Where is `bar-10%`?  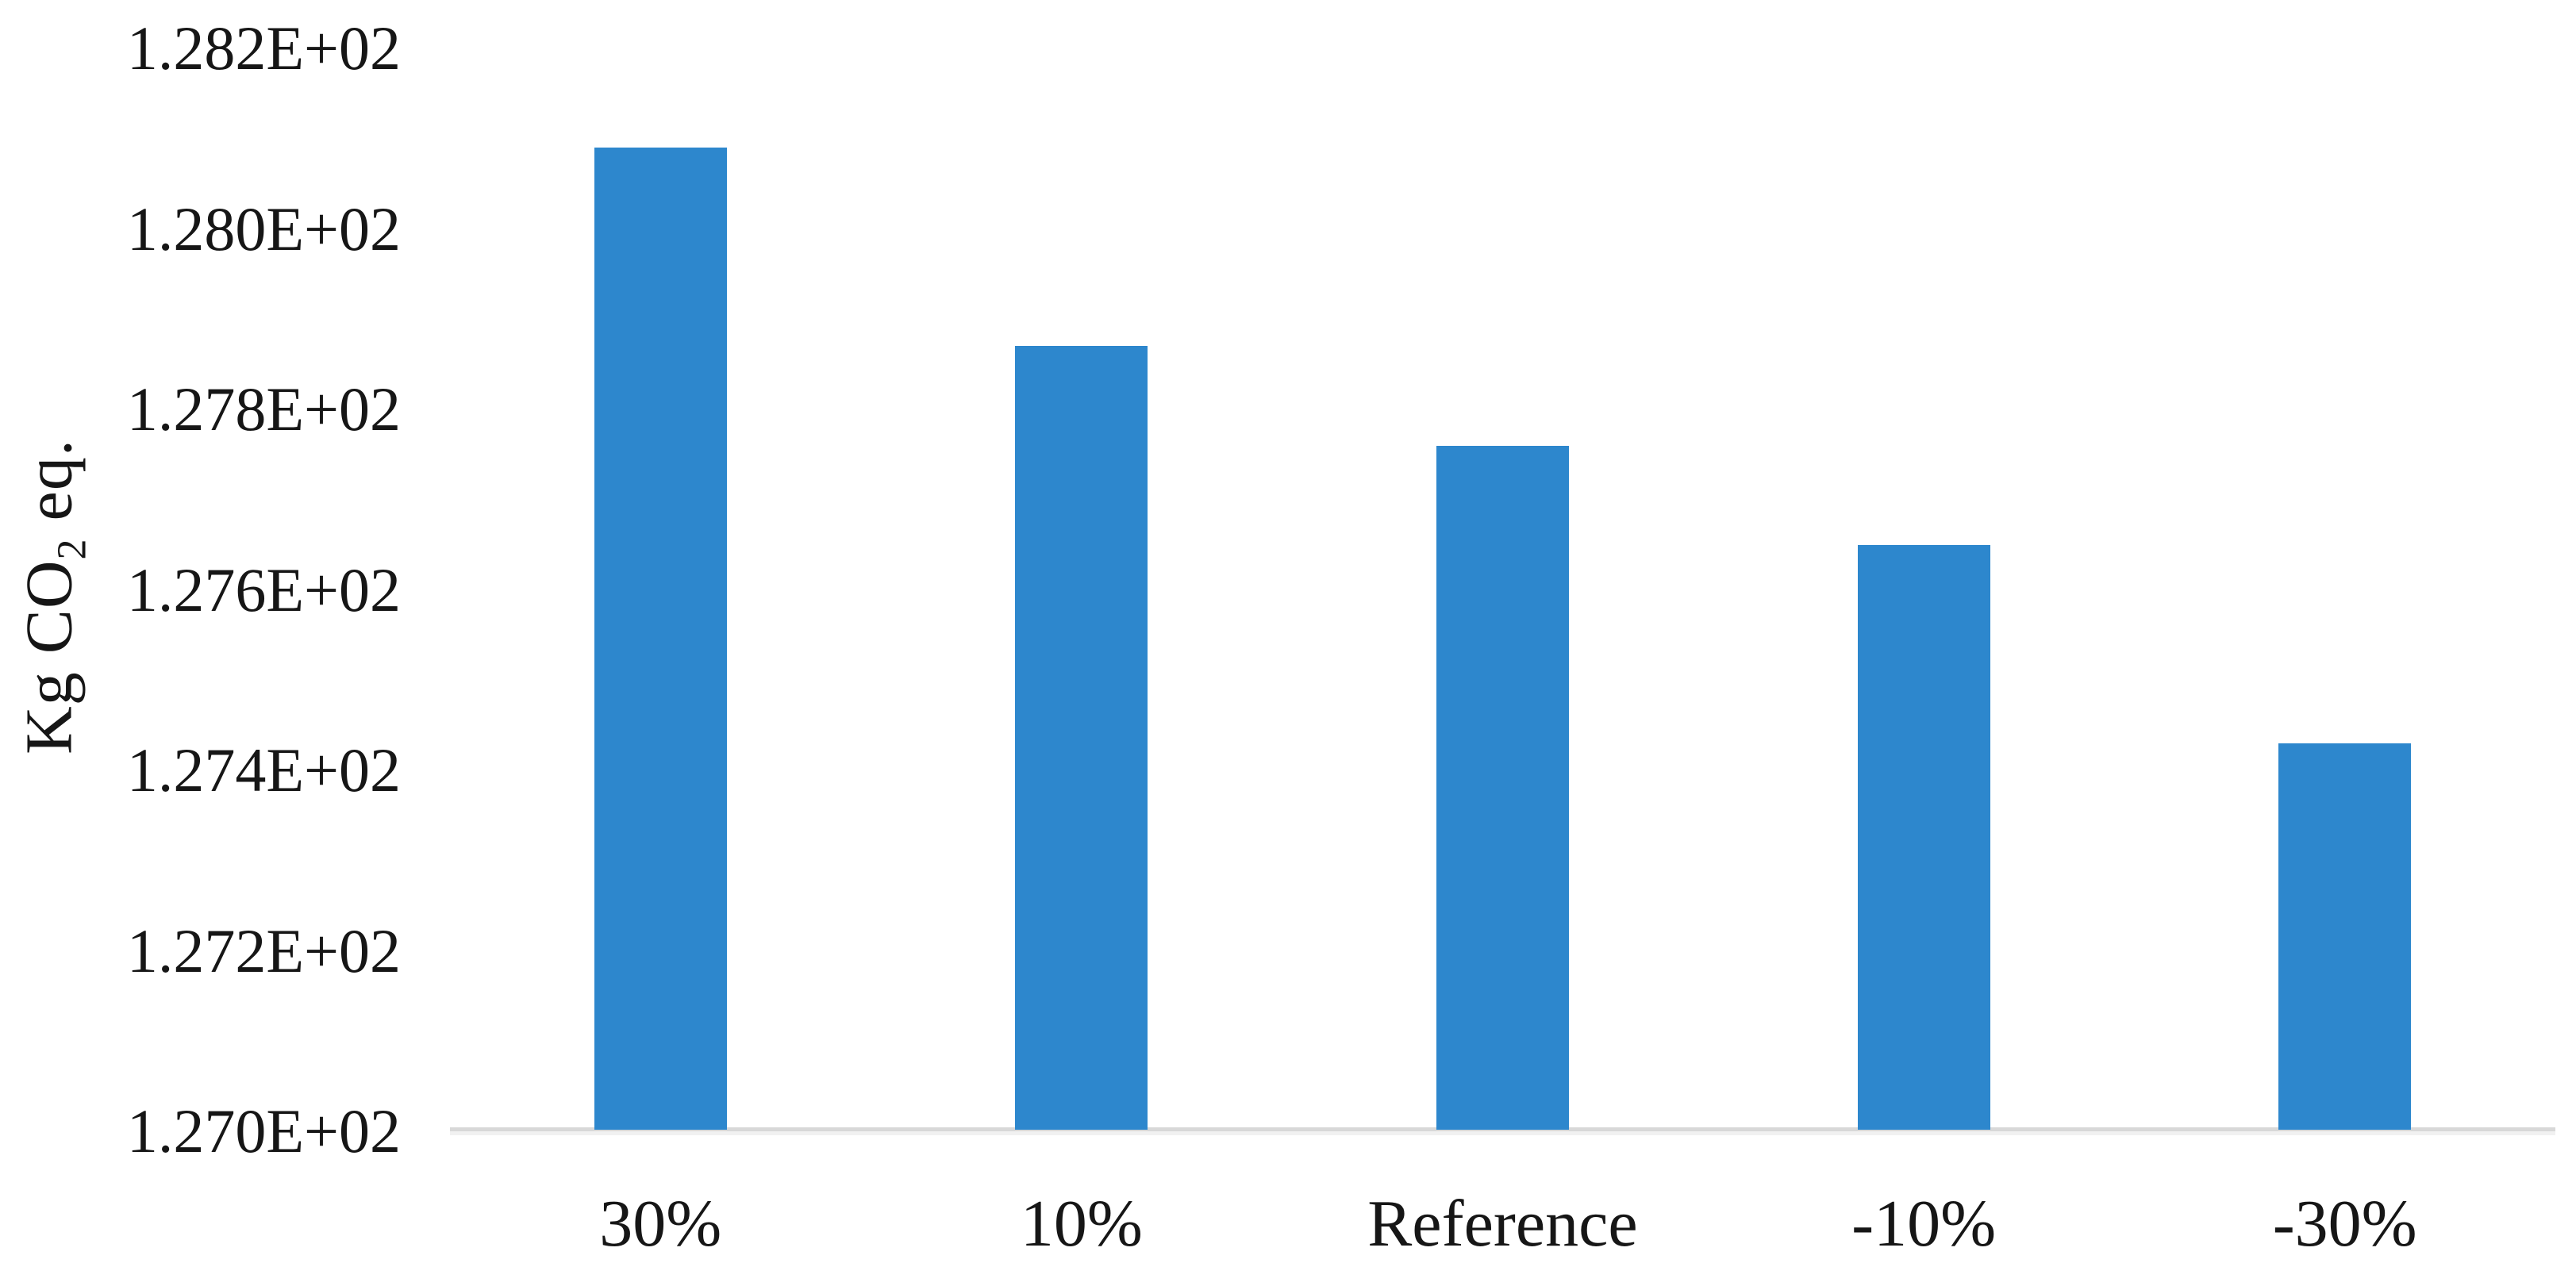 bar-10% is located at coordinates (1081, 738).